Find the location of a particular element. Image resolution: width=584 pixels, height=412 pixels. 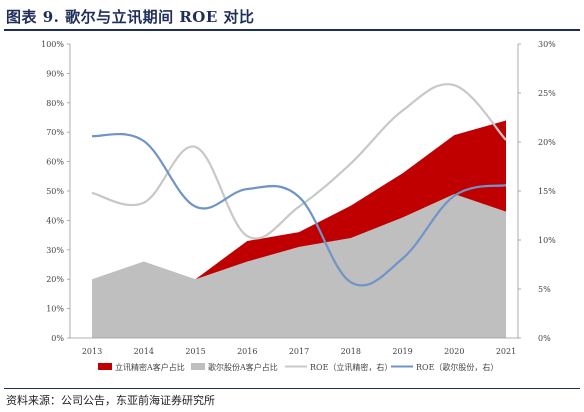

legend-label-1: 歌尔股份A客户占比 is located at coordinates (243, 367).